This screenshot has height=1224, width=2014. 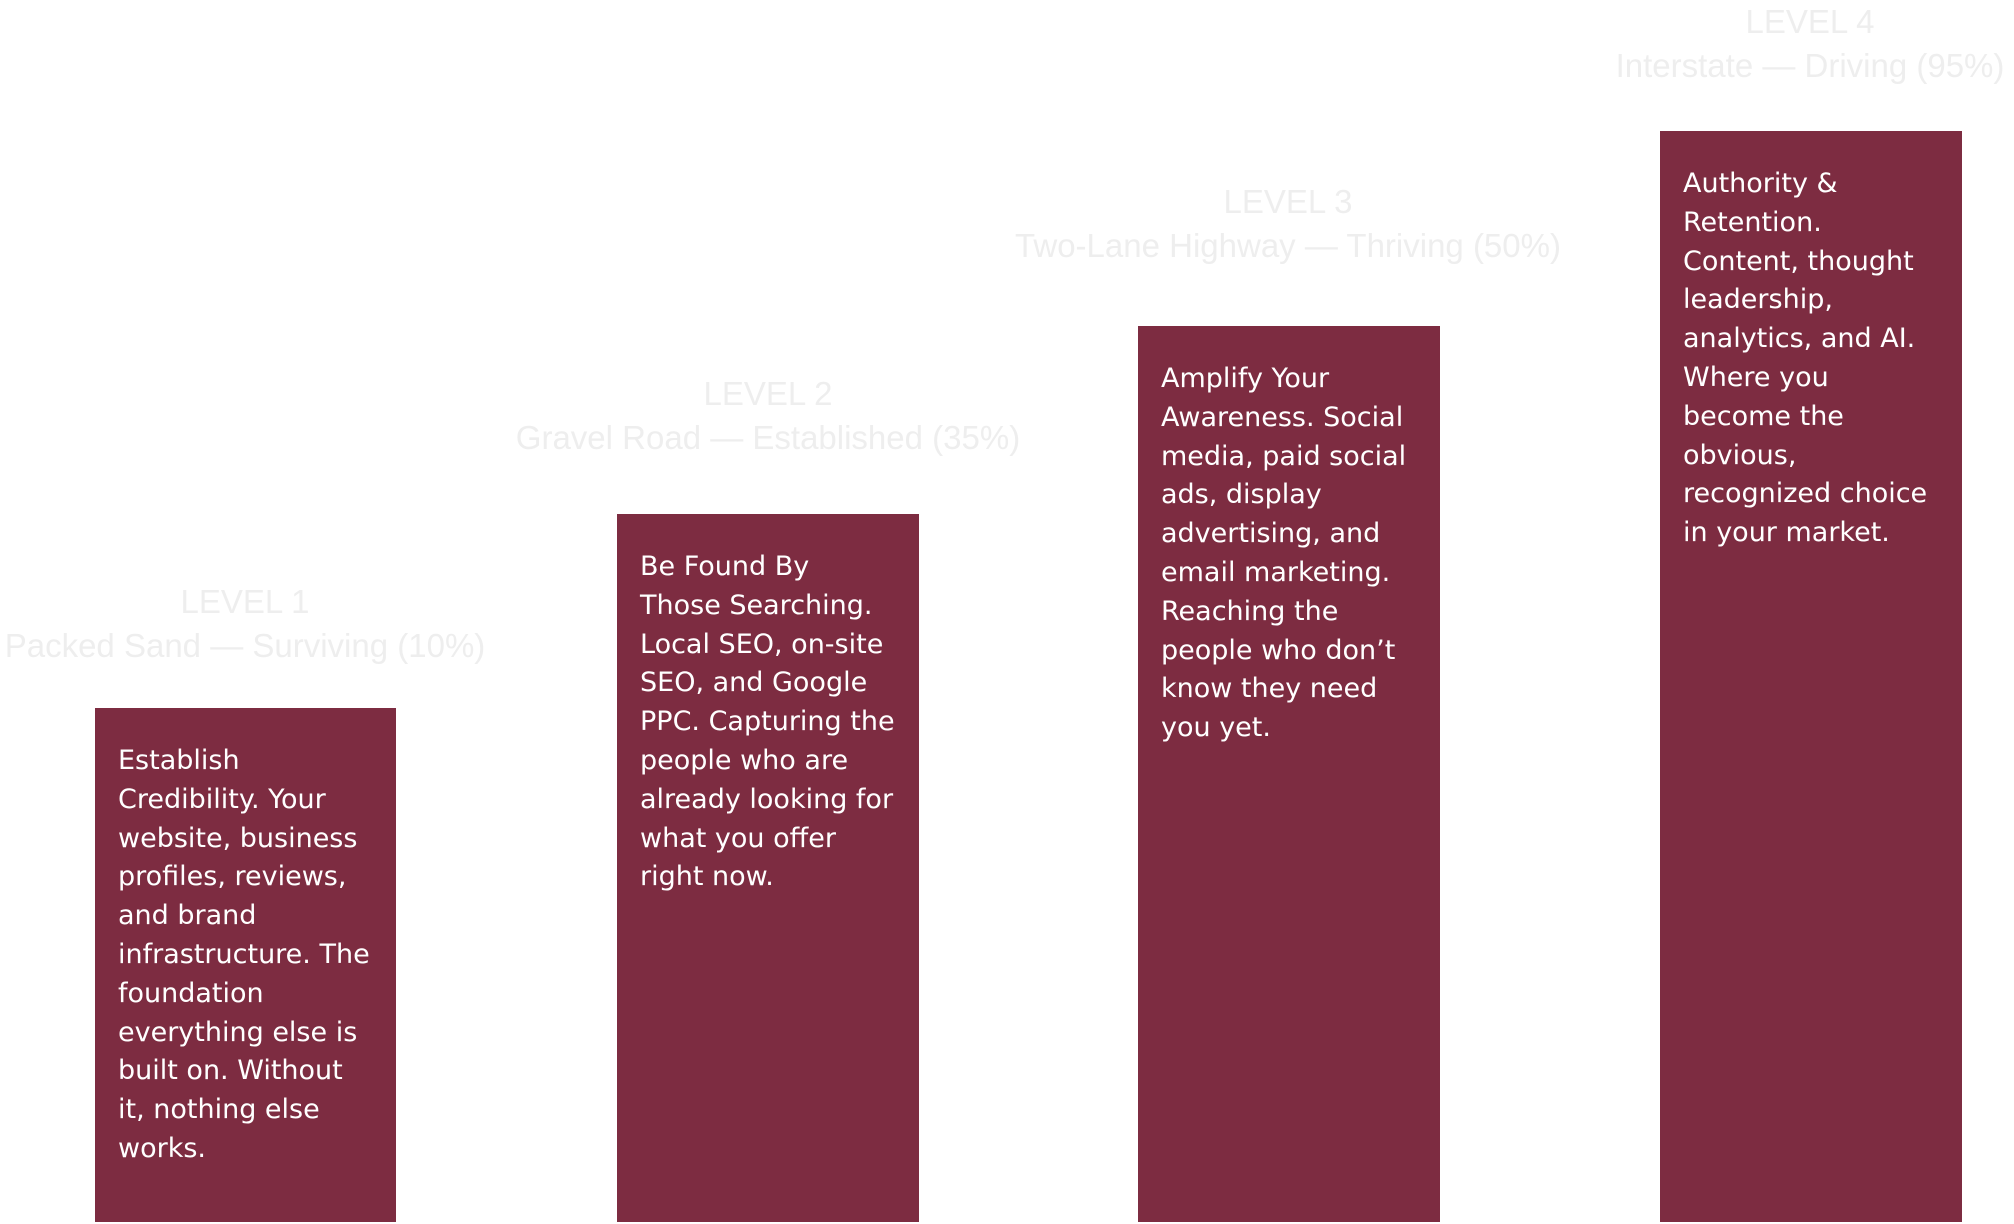 I want to click on level-4-heading: LEVEL 4 Interstate — Driving (95%), so click(x=1810, y=44).